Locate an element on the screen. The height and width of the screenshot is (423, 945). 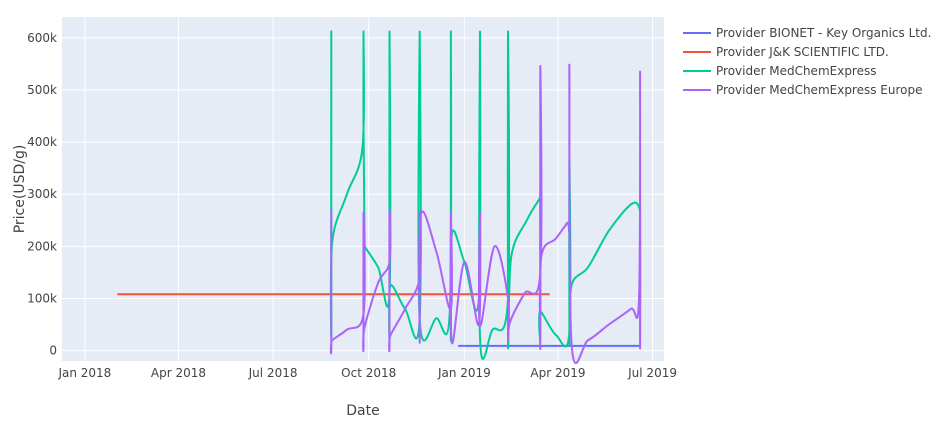
y-tick-label: 0 is located at coordinates (53, 351).